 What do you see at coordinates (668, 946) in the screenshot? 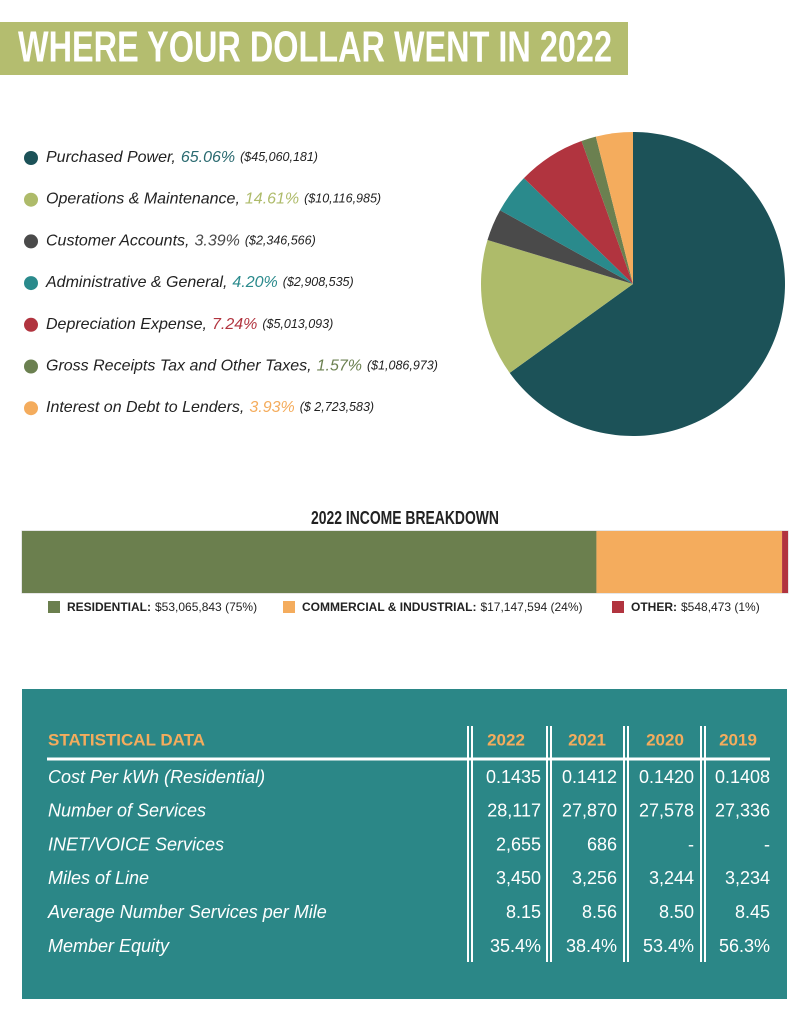
I see `cell: 53.4%` at bounding box center [668, 946].